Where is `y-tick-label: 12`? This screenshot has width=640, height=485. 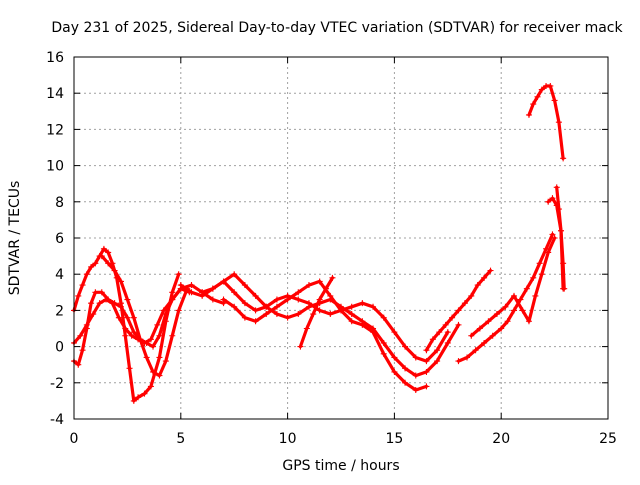
y-tick-label: 12 is located at coordinates (55, 130).